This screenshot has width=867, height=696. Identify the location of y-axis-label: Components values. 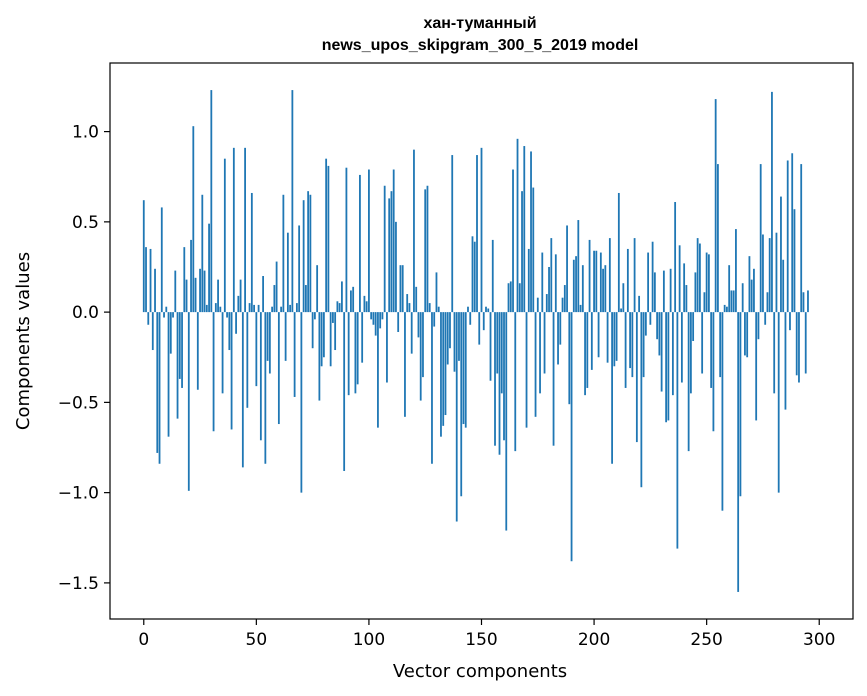
(23, 341).